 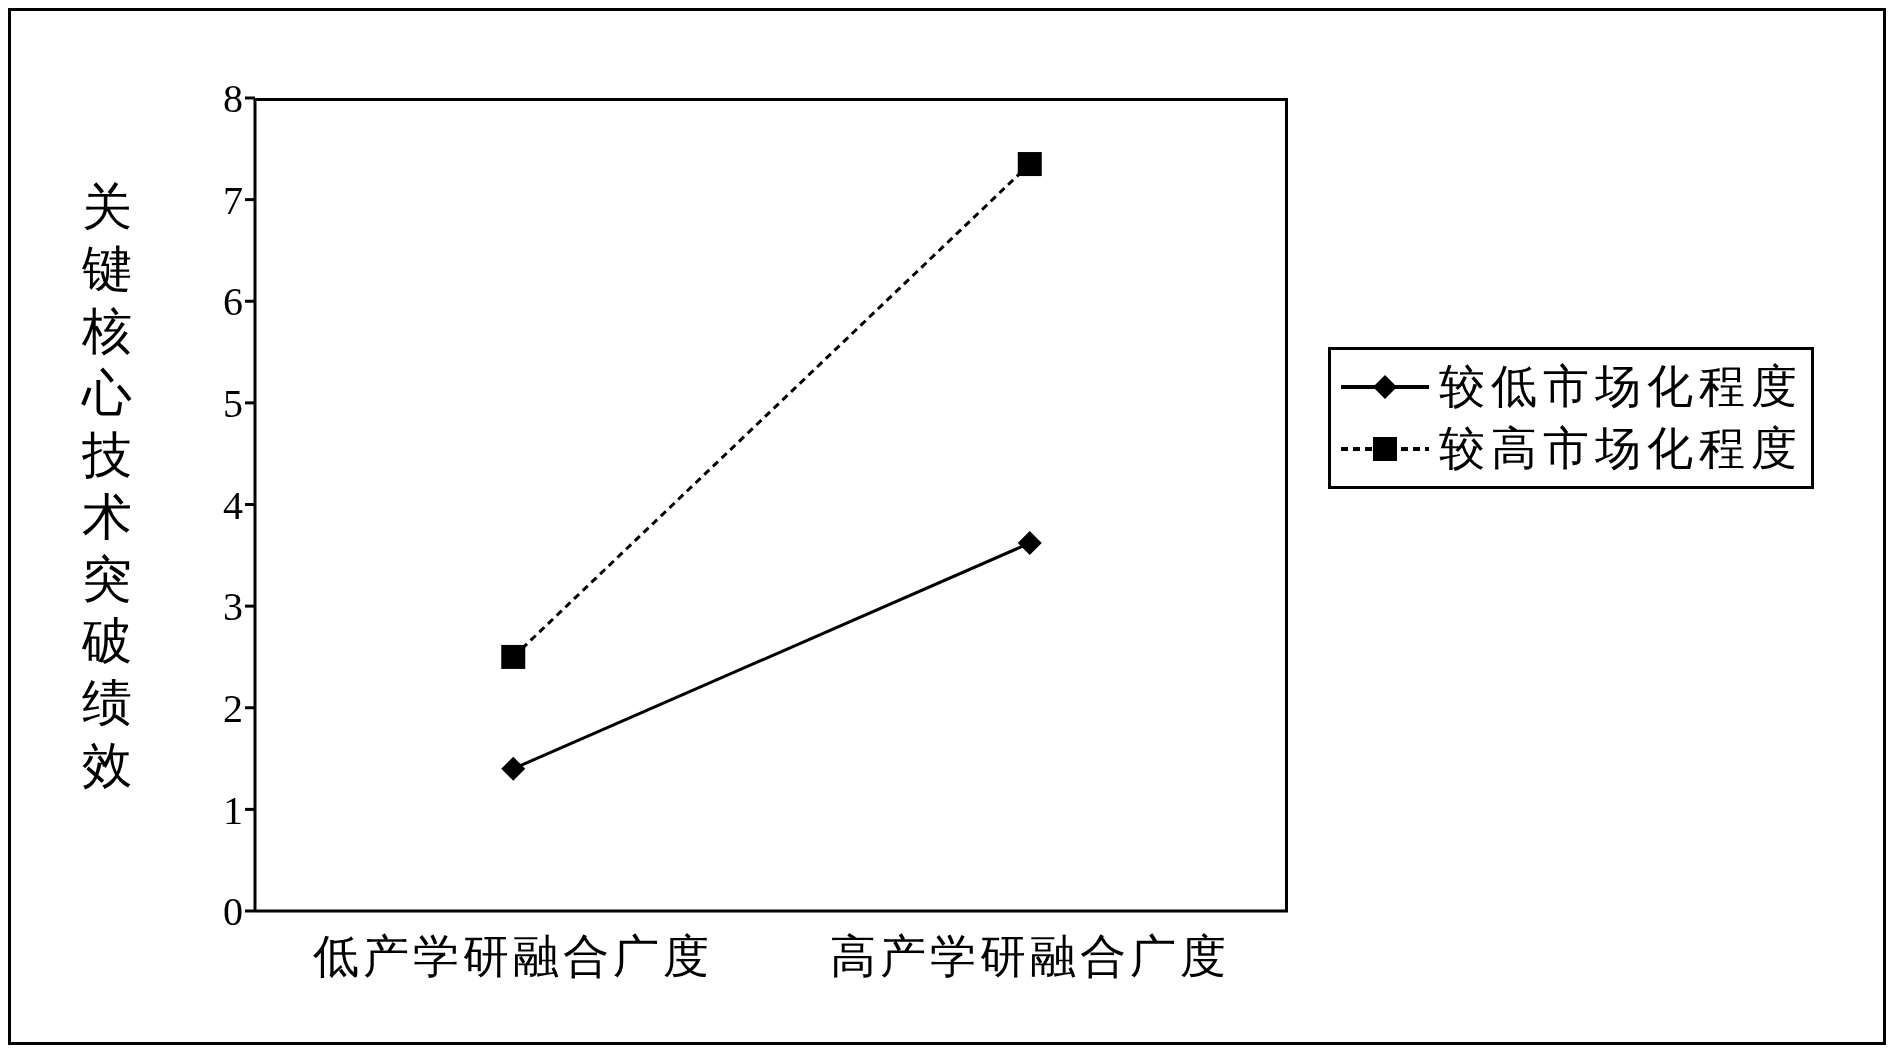 What do you see at coordinates (513, 956) in the screenshot?
I see `x-tick-label: 低产学研融合广度` at bounding box center [513, 956].